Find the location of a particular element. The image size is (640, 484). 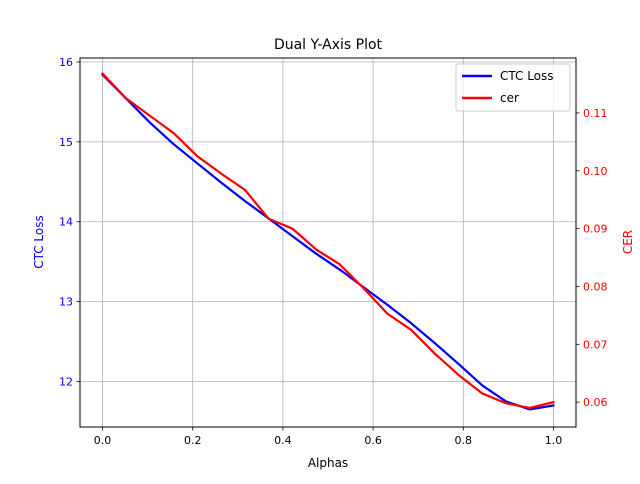

legend: CTC Loss cer is located at coordinates (513, 87).